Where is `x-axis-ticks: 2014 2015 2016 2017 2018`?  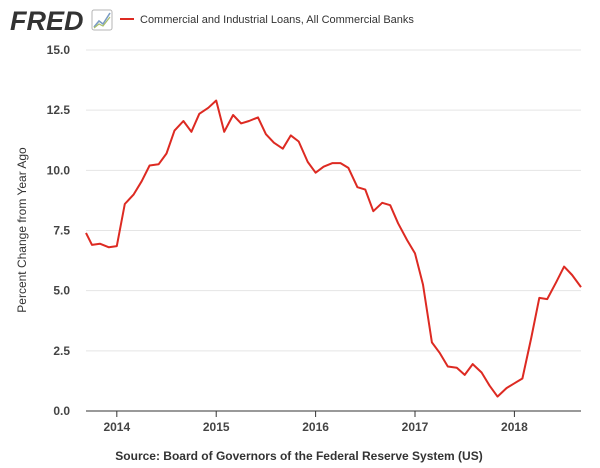 x-axis-ticks: 2014 2015 2016 2017 2018 is located at coordinates (315, 422).